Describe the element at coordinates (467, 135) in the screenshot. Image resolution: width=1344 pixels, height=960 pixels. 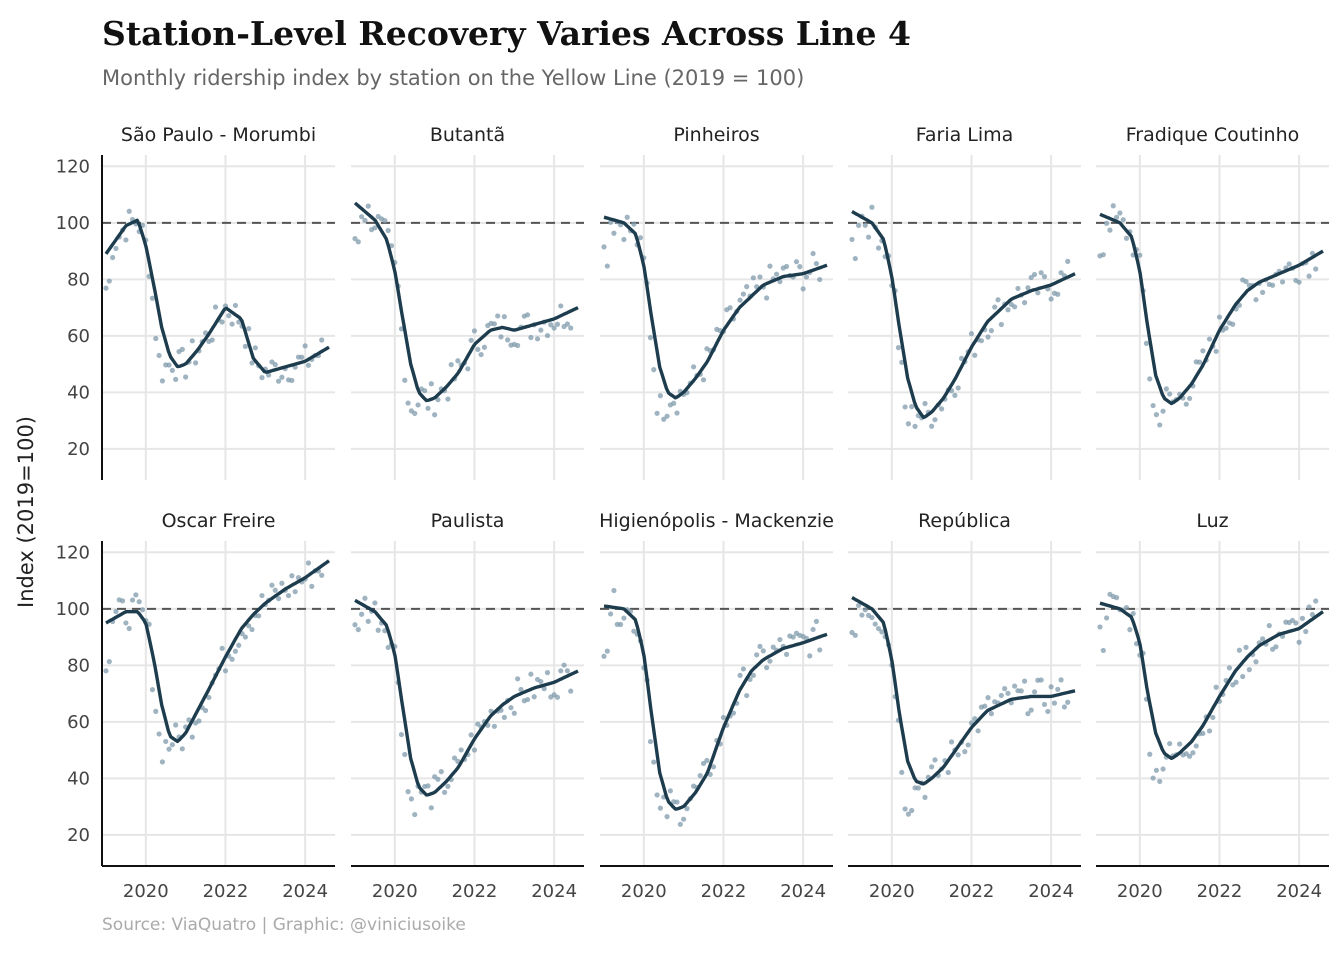
I see `panel-label: Butantã` at that location.